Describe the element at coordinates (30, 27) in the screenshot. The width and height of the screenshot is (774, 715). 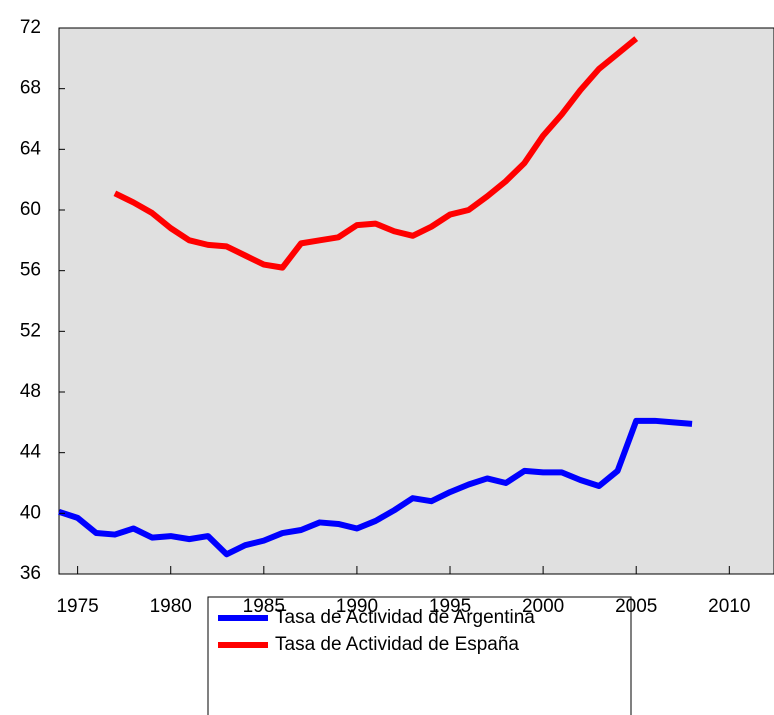
I see `y-tick-label: 72` at that location.